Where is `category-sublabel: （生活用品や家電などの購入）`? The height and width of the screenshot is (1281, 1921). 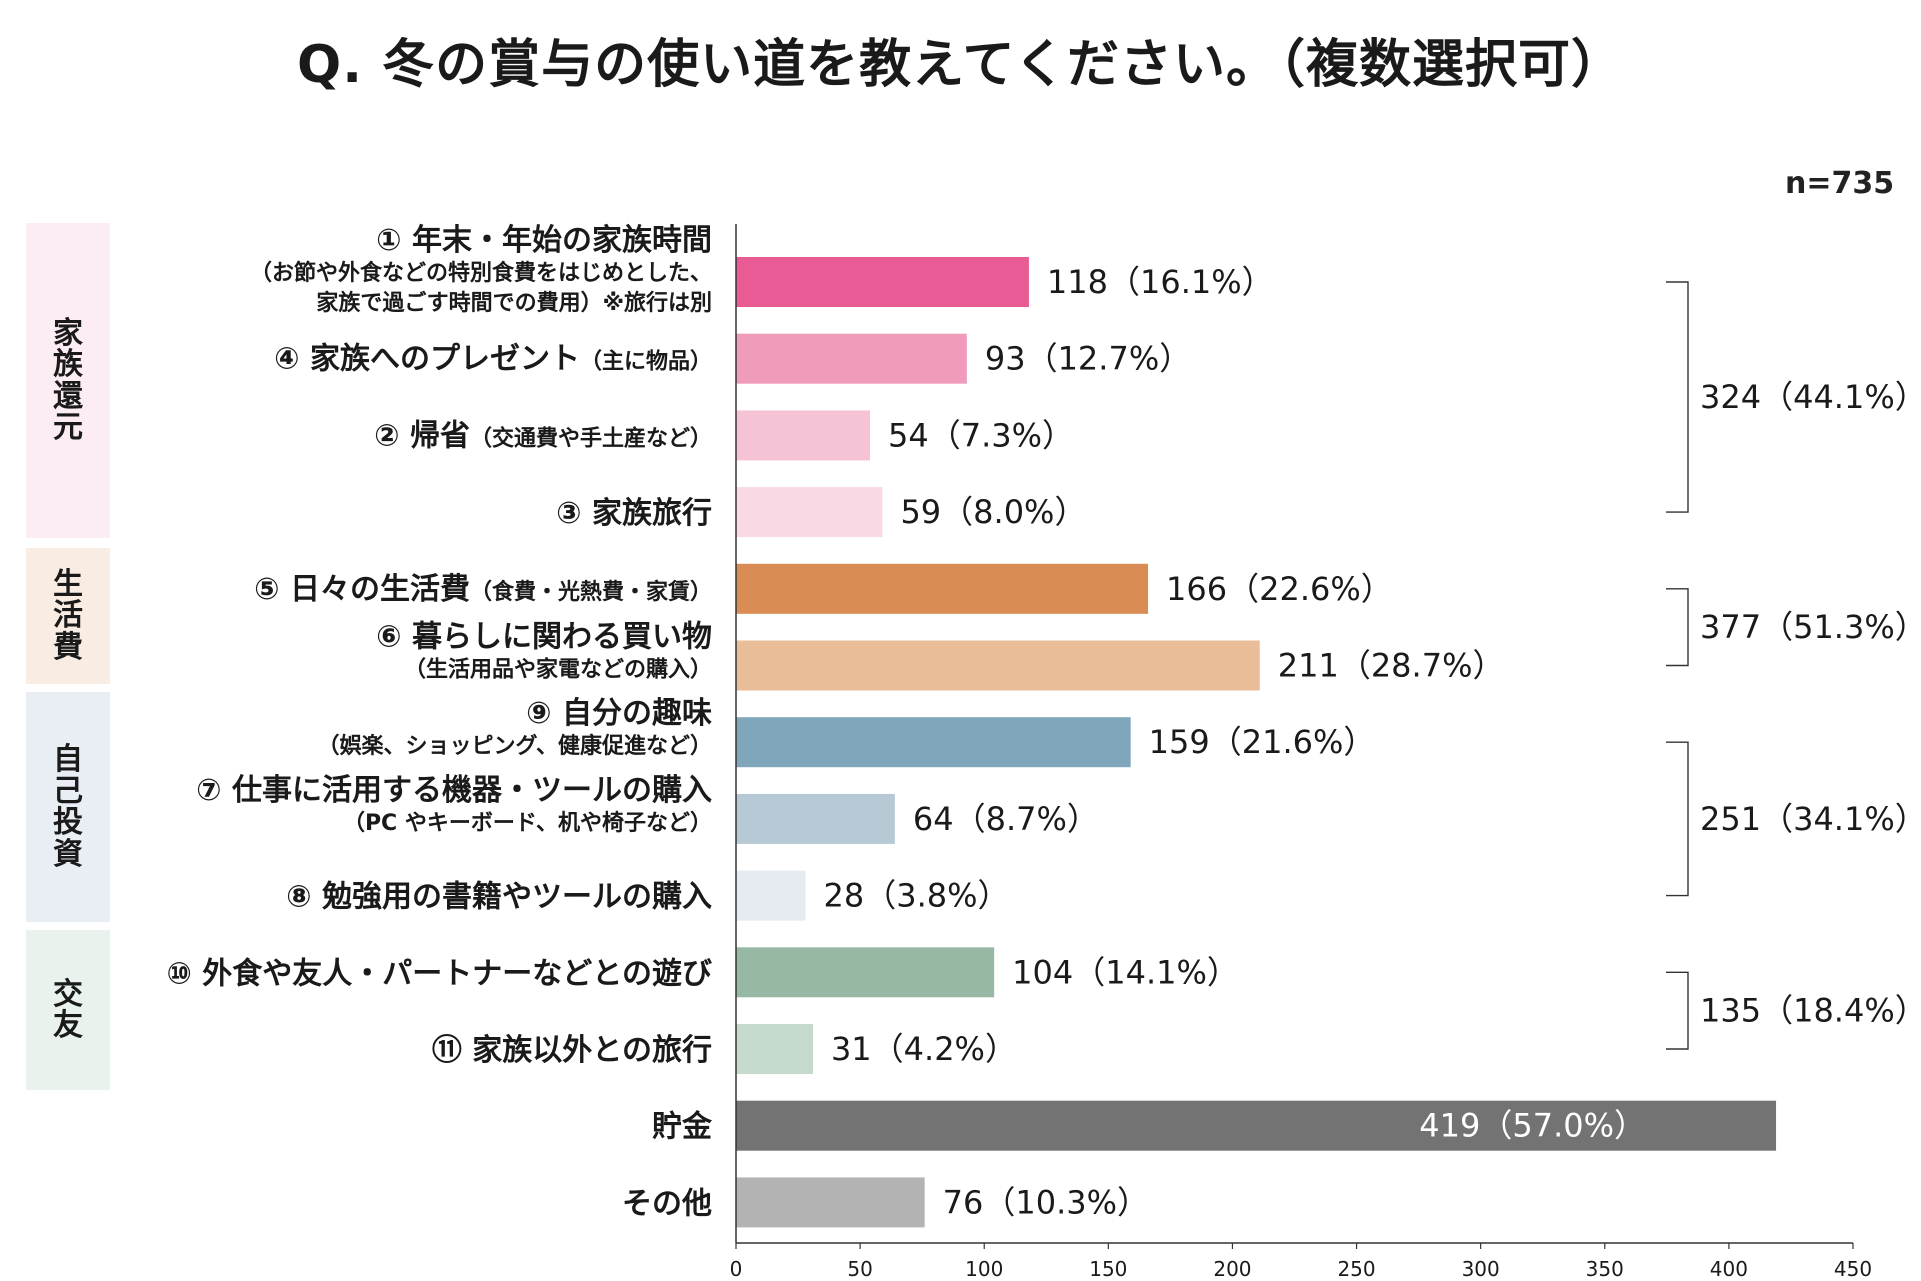 category-sublabel: （生活用品や家電などの購入） is located at coordinates (558, 670).